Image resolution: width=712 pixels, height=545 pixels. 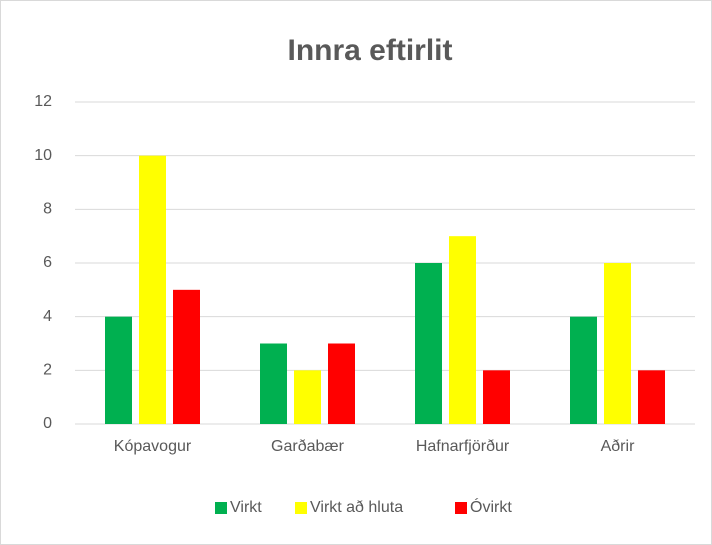 I want to click on legend-label: Óvirkt, so click(x=491, y=506).